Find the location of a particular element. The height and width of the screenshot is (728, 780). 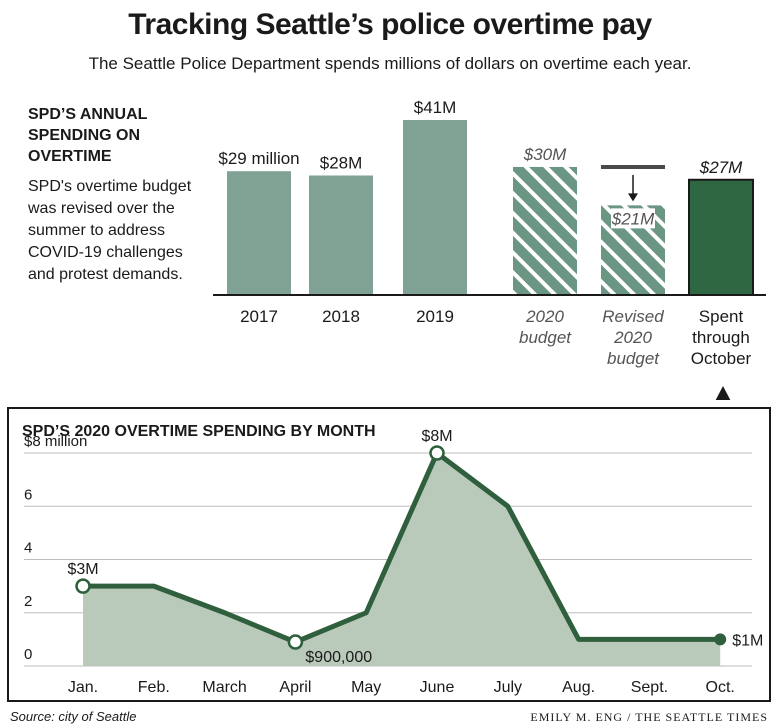

category-label: 2018 is located at coordinates (341, 316).